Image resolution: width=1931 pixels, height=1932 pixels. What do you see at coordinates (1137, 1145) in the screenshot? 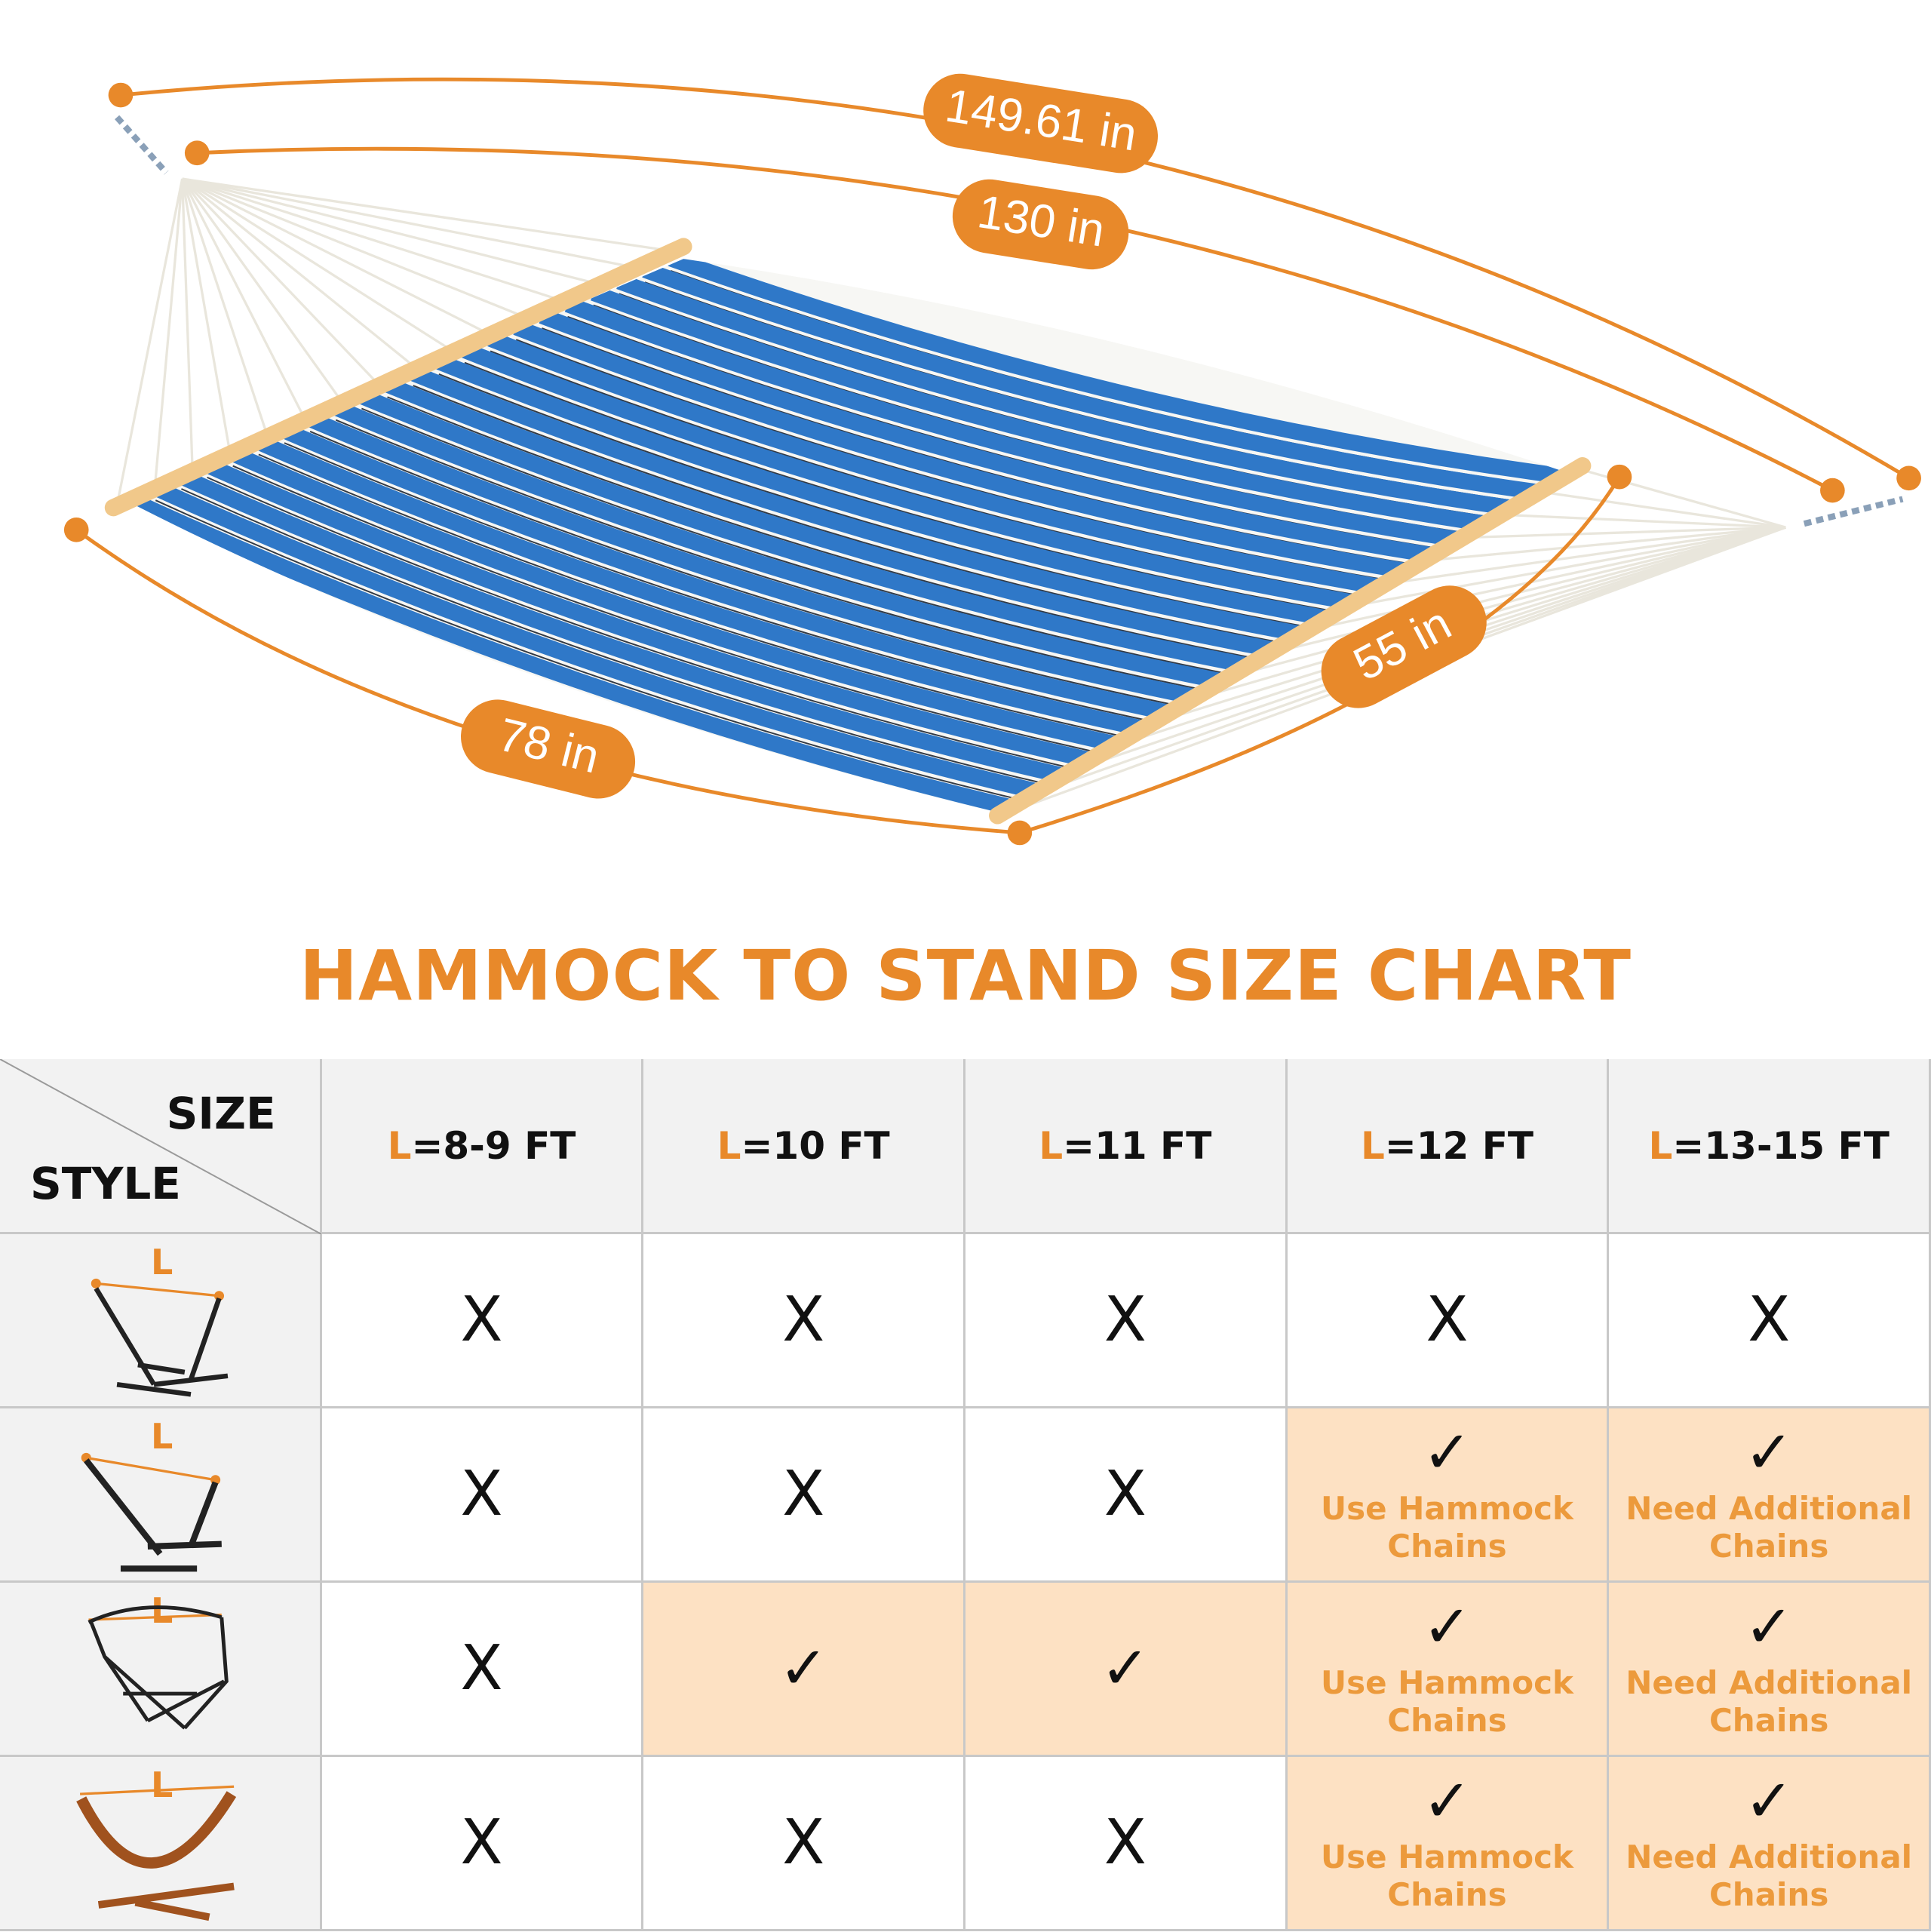
I see `size-text: =11 FT` at bounding box center [1137, 1145].